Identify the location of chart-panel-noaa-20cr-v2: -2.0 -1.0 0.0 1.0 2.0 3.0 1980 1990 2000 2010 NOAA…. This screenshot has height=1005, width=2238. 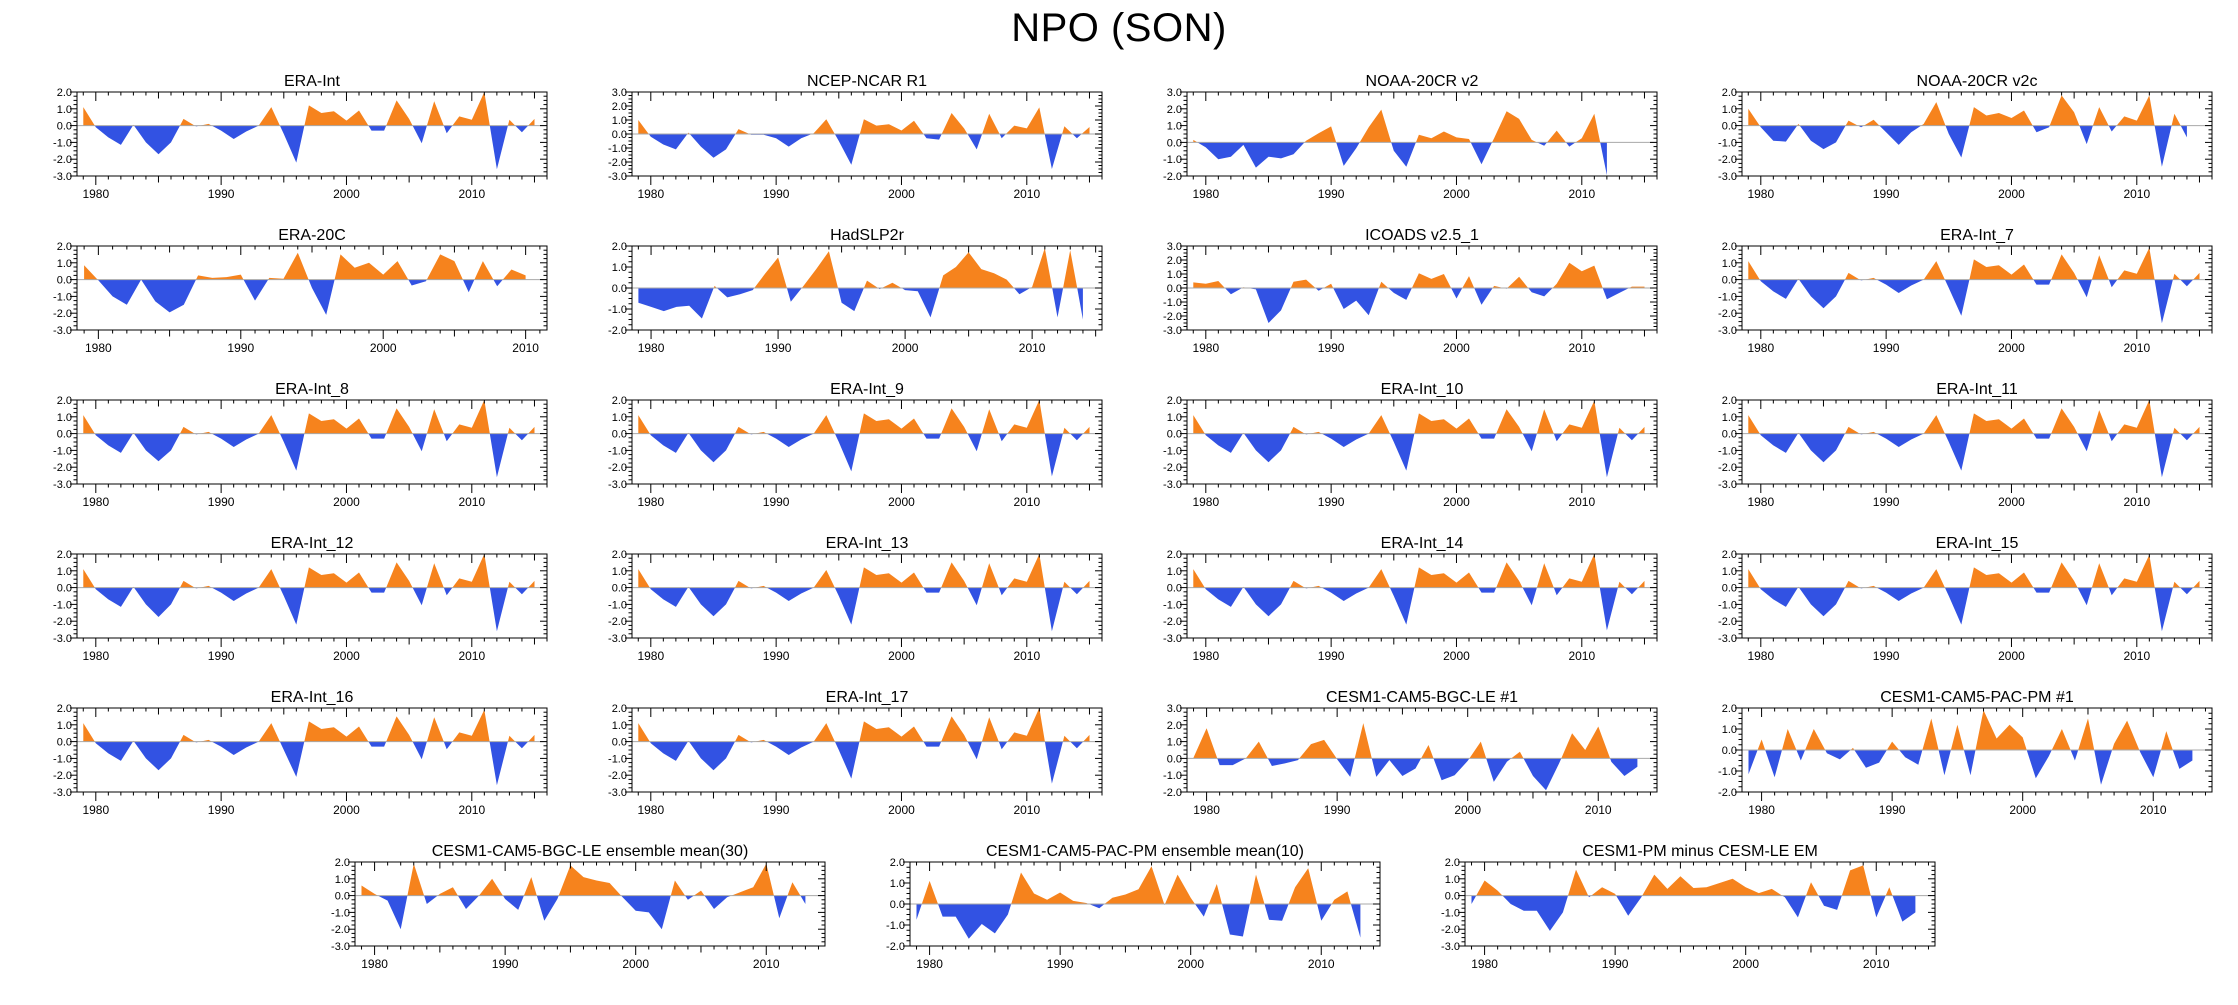
(1410, 137).